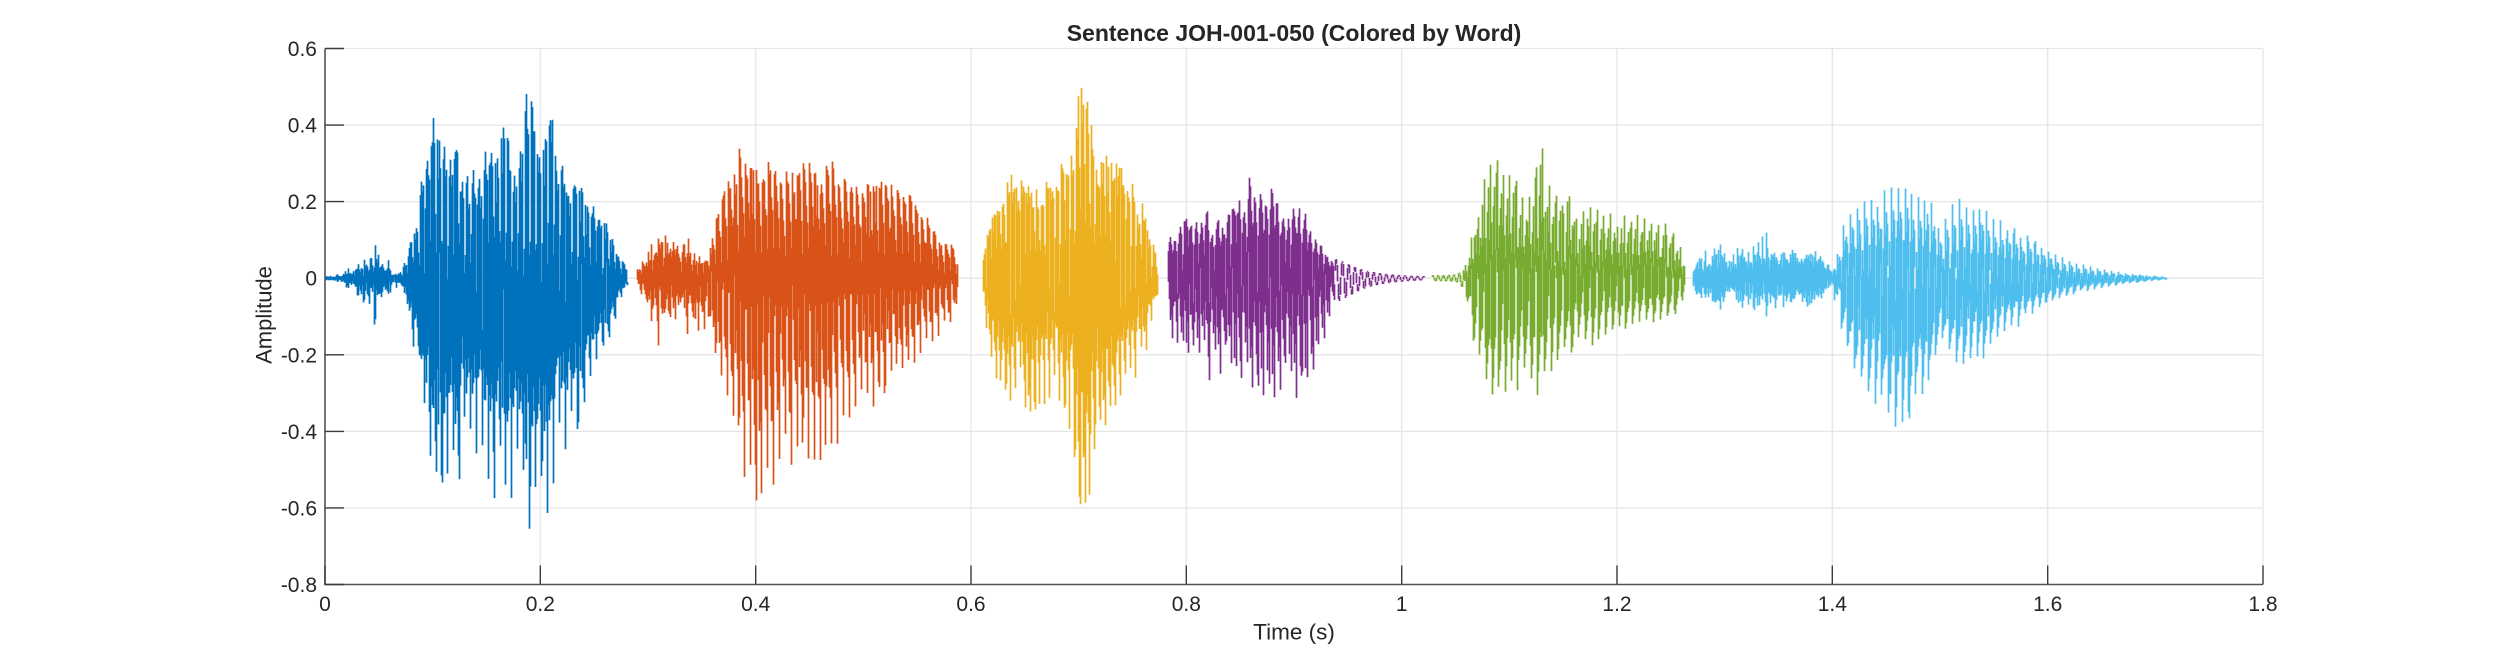 This screenshot has width=2500, height=662. Describe the element at coordinates (1294, 632) in the screenshot. I see `svg-text: Time (s)` at that location.